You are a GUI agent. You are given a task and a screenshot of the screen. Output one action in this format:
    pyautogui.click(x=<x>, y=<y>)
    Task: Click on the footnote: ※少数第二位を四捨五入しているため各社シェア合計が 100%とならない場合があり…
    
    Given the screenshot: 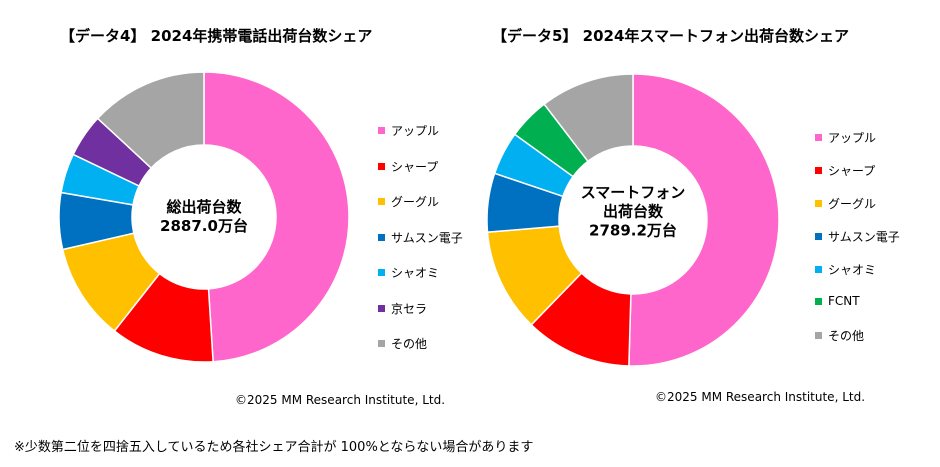 What is the action you would take?
    pyautogui.click(x=274, y=447)
    